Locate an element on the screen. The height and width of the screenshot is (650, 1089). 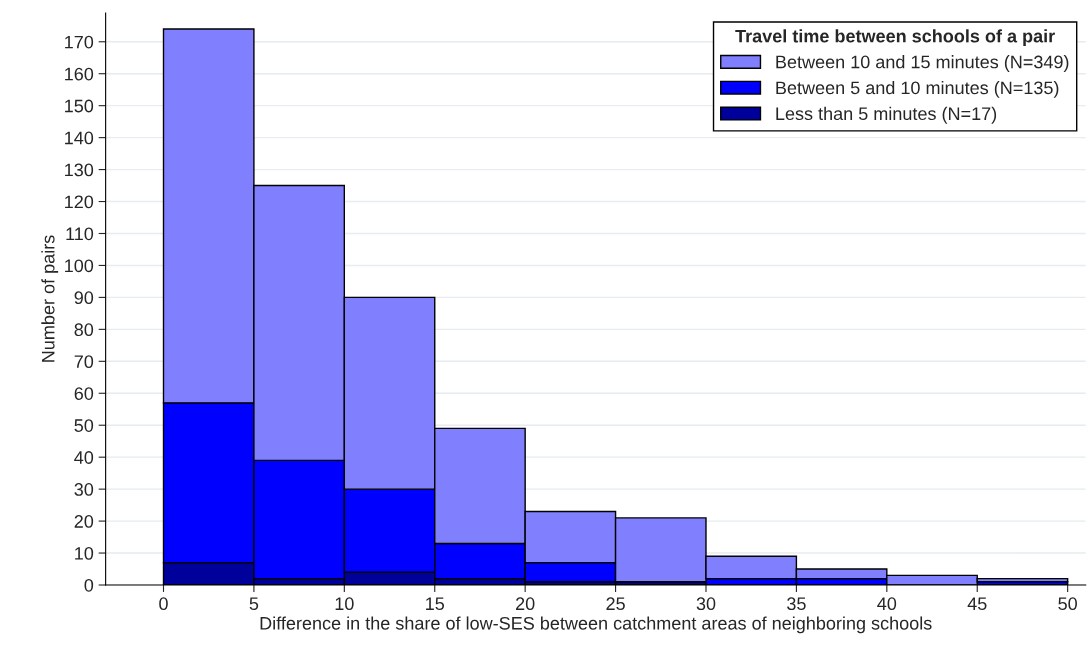
x-tick-label: 25 is located at coordinates (615, 604).